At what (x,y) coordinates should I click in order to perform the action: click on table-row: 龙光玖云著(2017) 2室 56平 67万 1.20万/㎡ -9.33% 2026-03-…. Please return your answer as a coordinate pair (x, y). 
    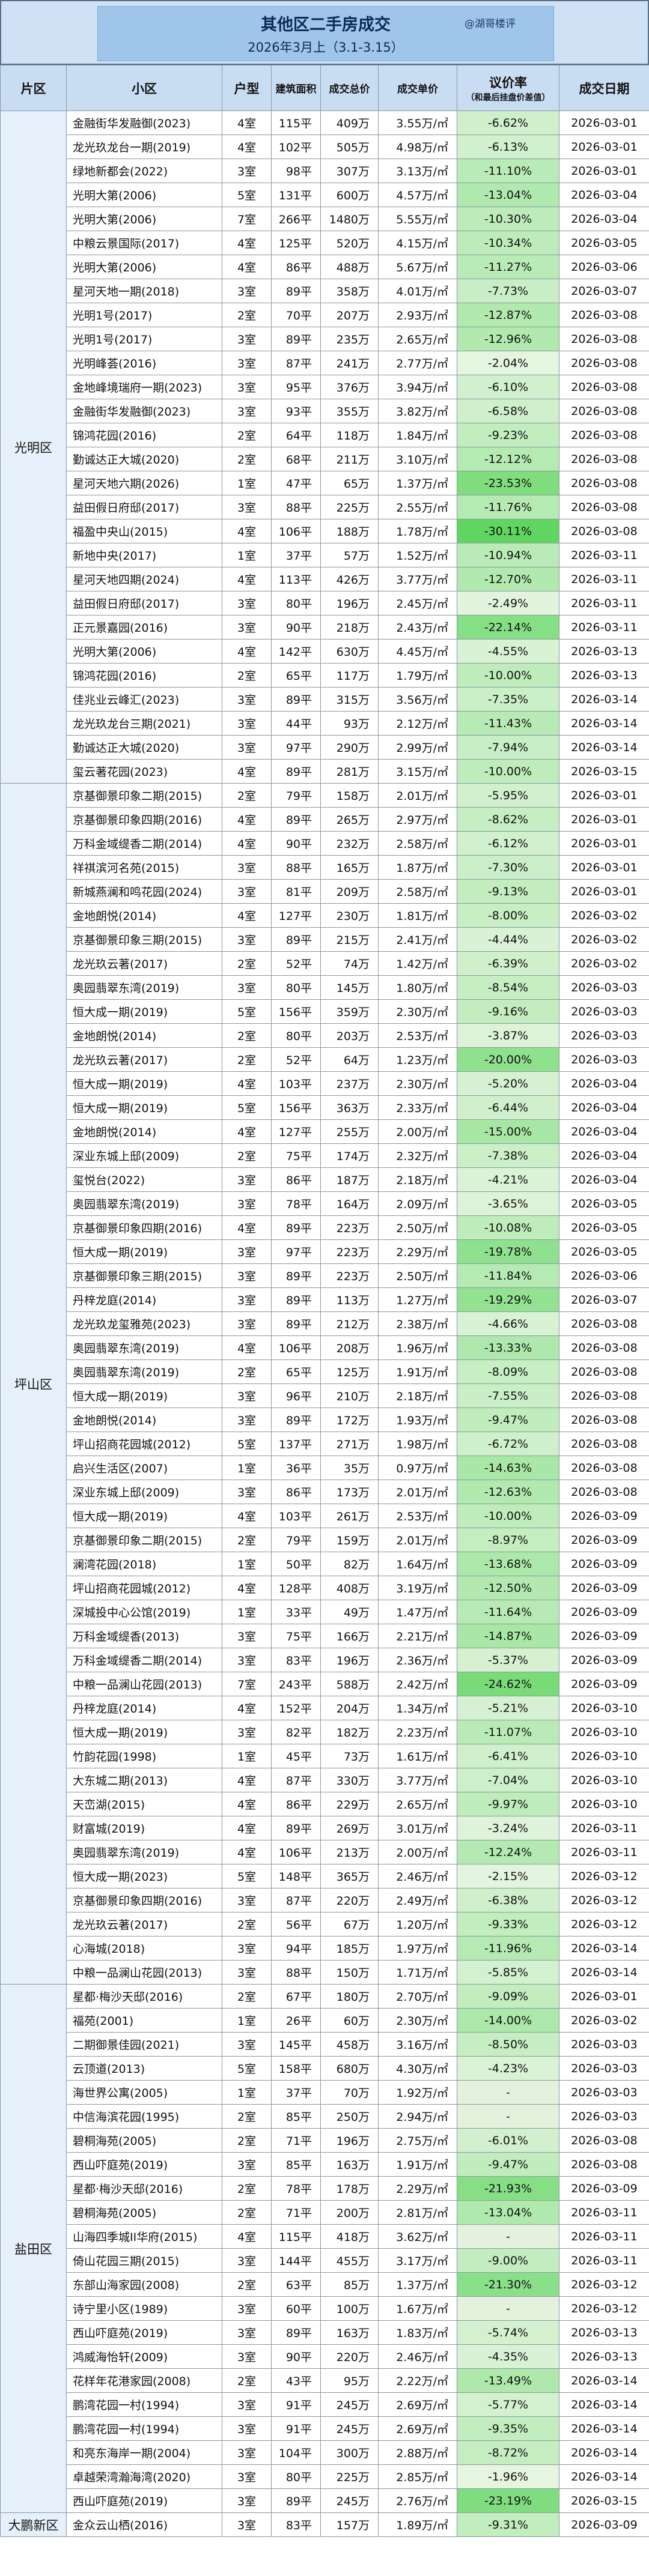
    Looking at the image, I should click on (325, 1925).